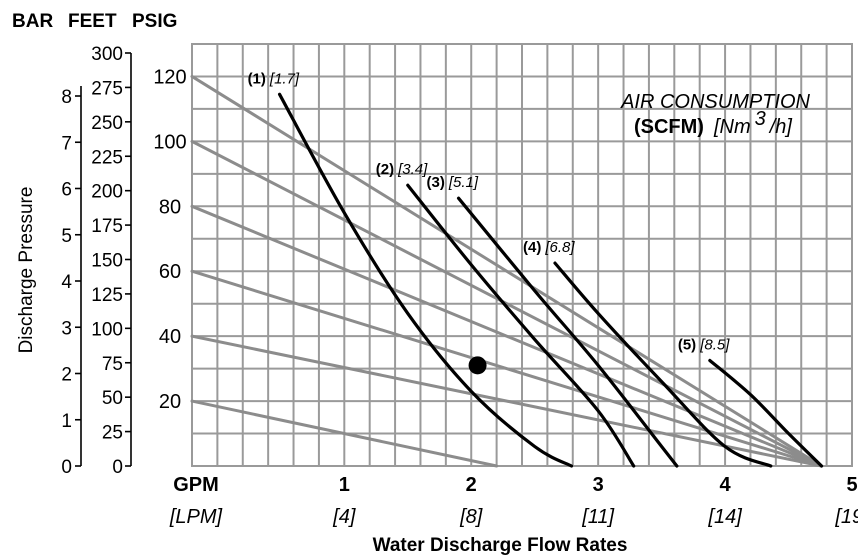 The image size is (858, 556). What do you see at coordinates (344, 517) in the screenshot?
I see `x-tick-lpm: [4]` at bounding box center [344, 517].